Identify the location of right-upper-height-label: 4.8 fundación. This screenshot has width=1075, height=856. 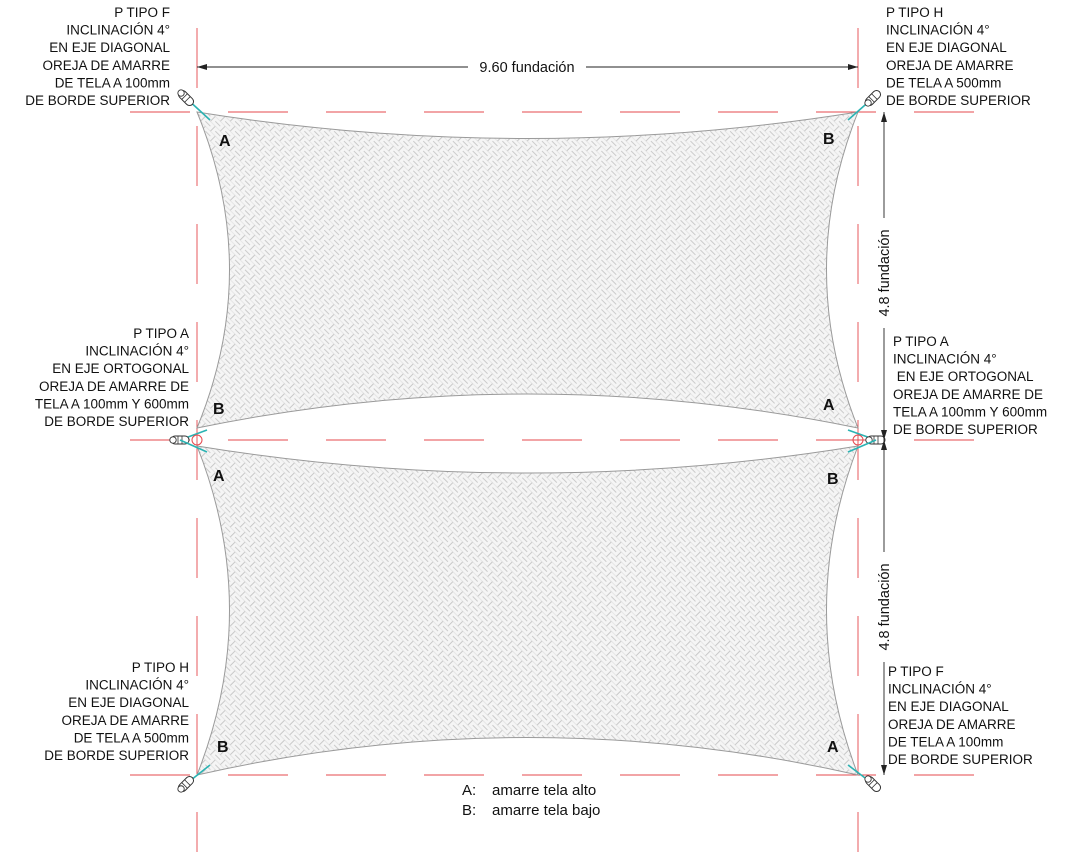
(885, 272).